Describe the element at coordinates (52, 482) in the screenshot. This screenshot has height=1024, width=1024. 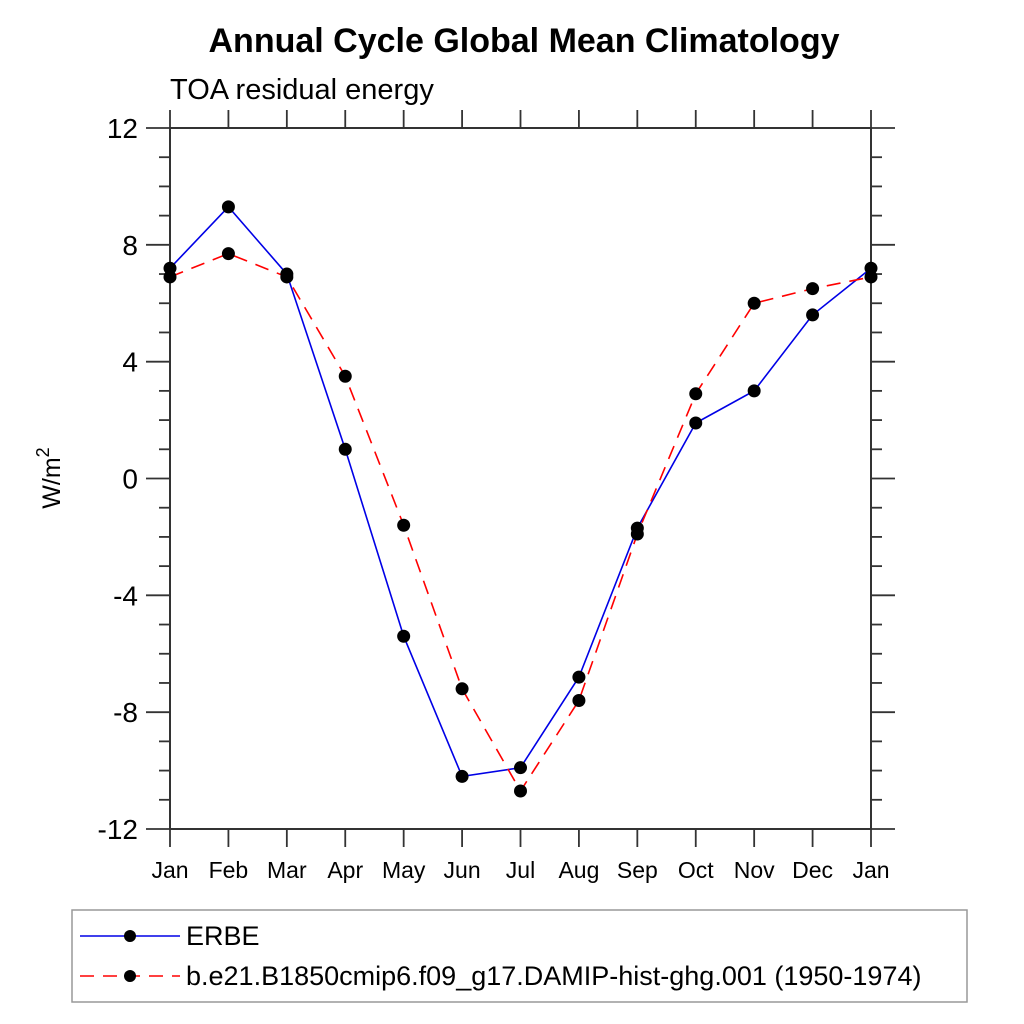
I see `y-axis-title-base: W/m` at that location.